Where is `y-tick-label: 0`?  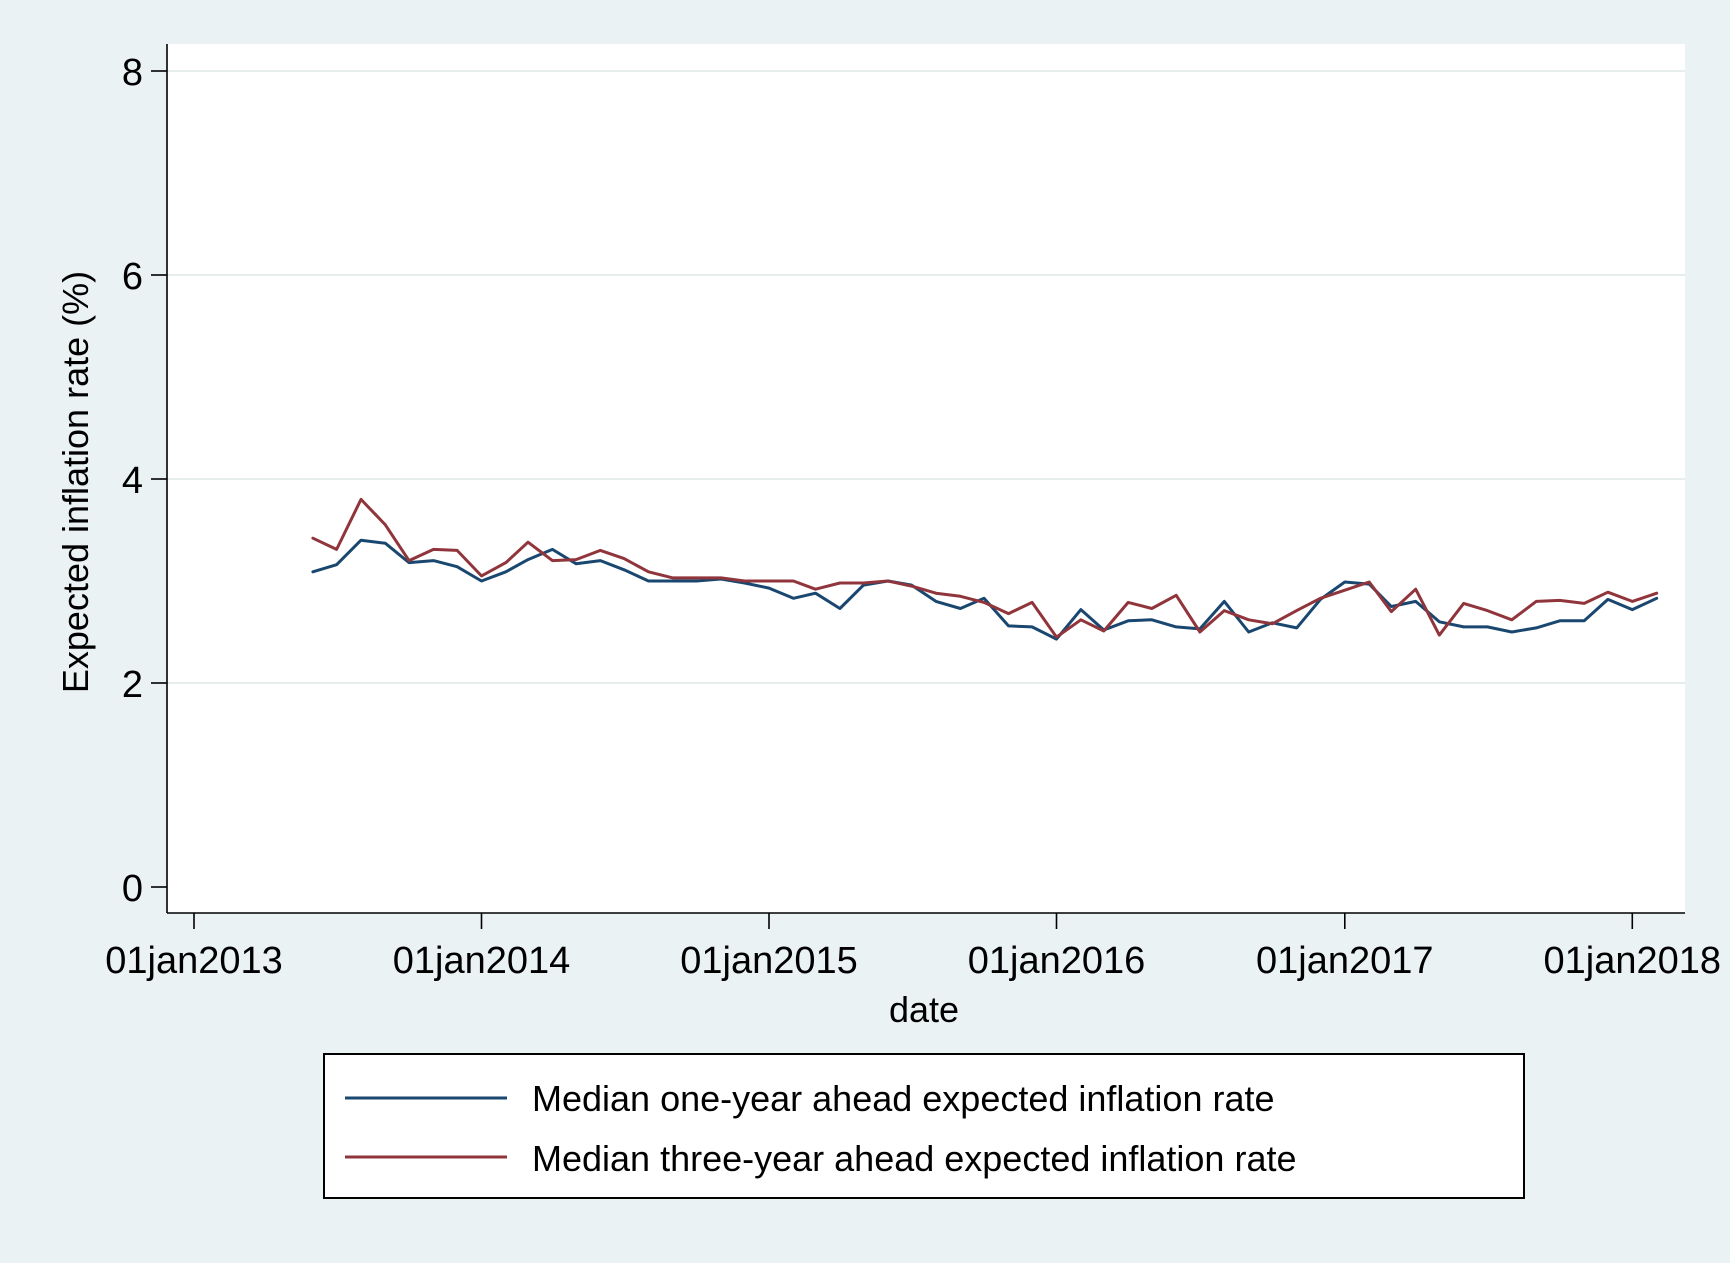
y-tick-label: 0 is located at coordinates (132, 889).